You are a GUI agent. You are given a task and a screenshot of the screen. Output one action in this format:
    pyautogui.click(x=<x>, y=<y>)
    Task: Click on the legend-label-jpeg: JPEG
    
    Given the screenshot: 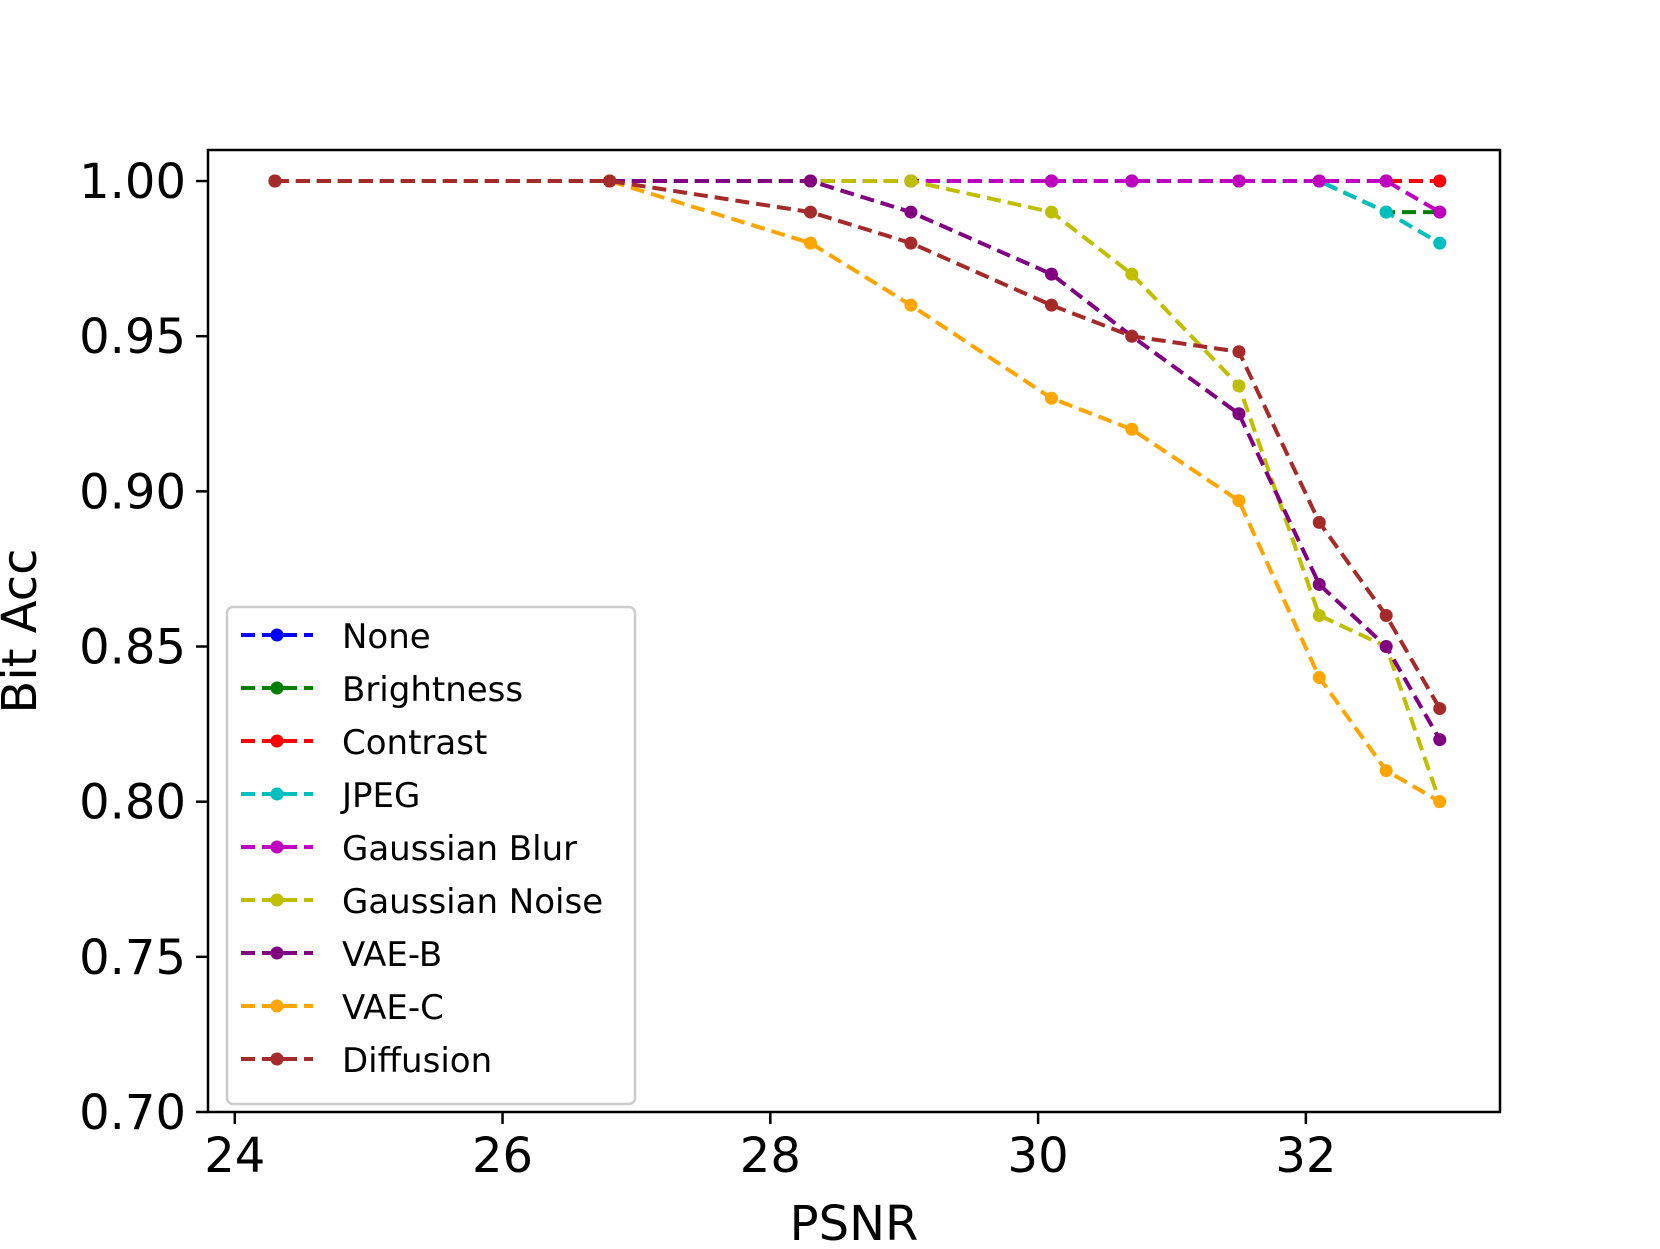 What is the action you would take?
    pyautogui.click(x=380, y=796)
    